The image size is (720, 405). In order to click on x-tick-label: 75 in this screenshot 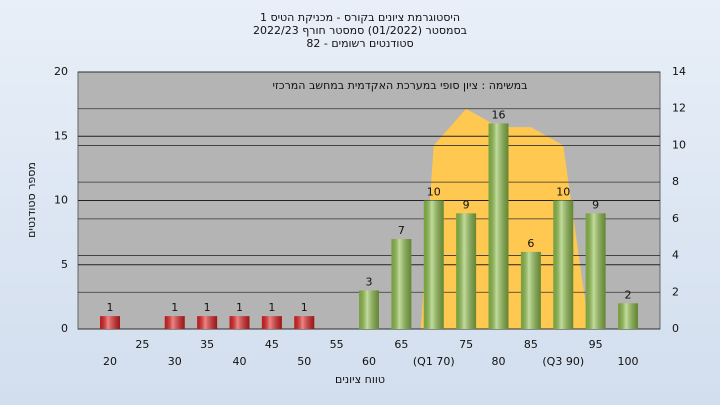, I will do `click(466, 344)`.